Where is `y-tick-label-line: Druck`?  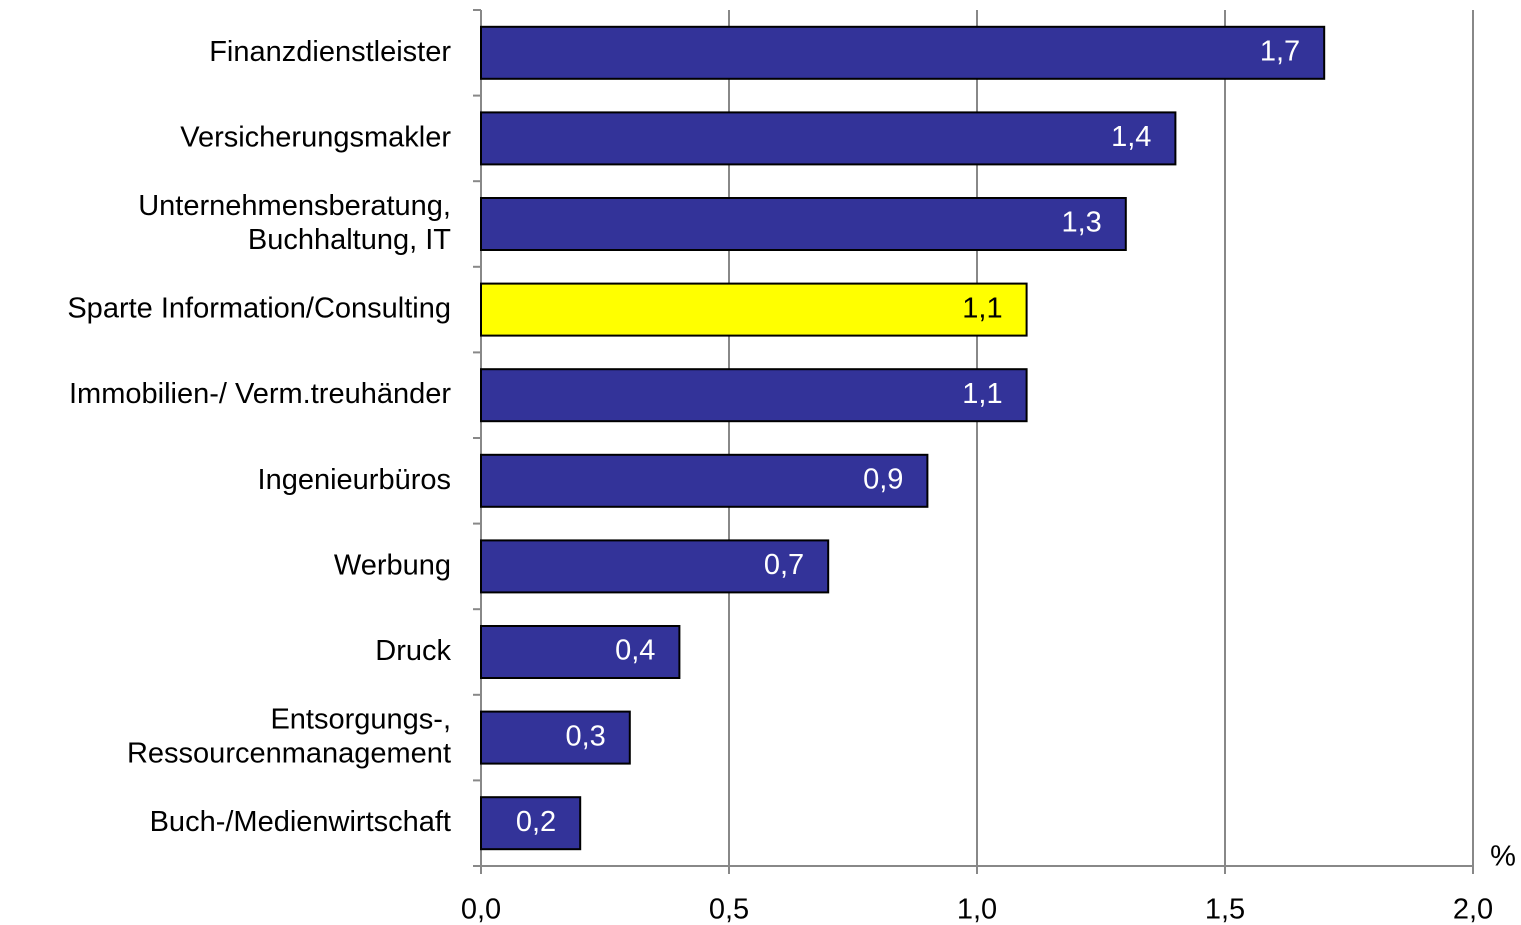 y-tick-label-line: Druck is located at coordinates (413, 651).